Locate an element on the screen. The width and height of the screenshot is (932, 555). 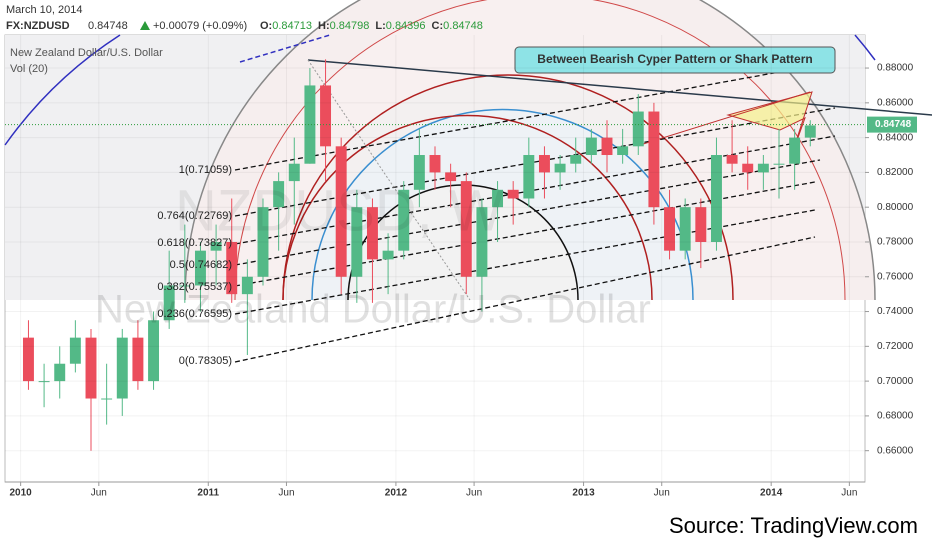
y-tick-label: 0.82000 is located at coordinates (895, 172).